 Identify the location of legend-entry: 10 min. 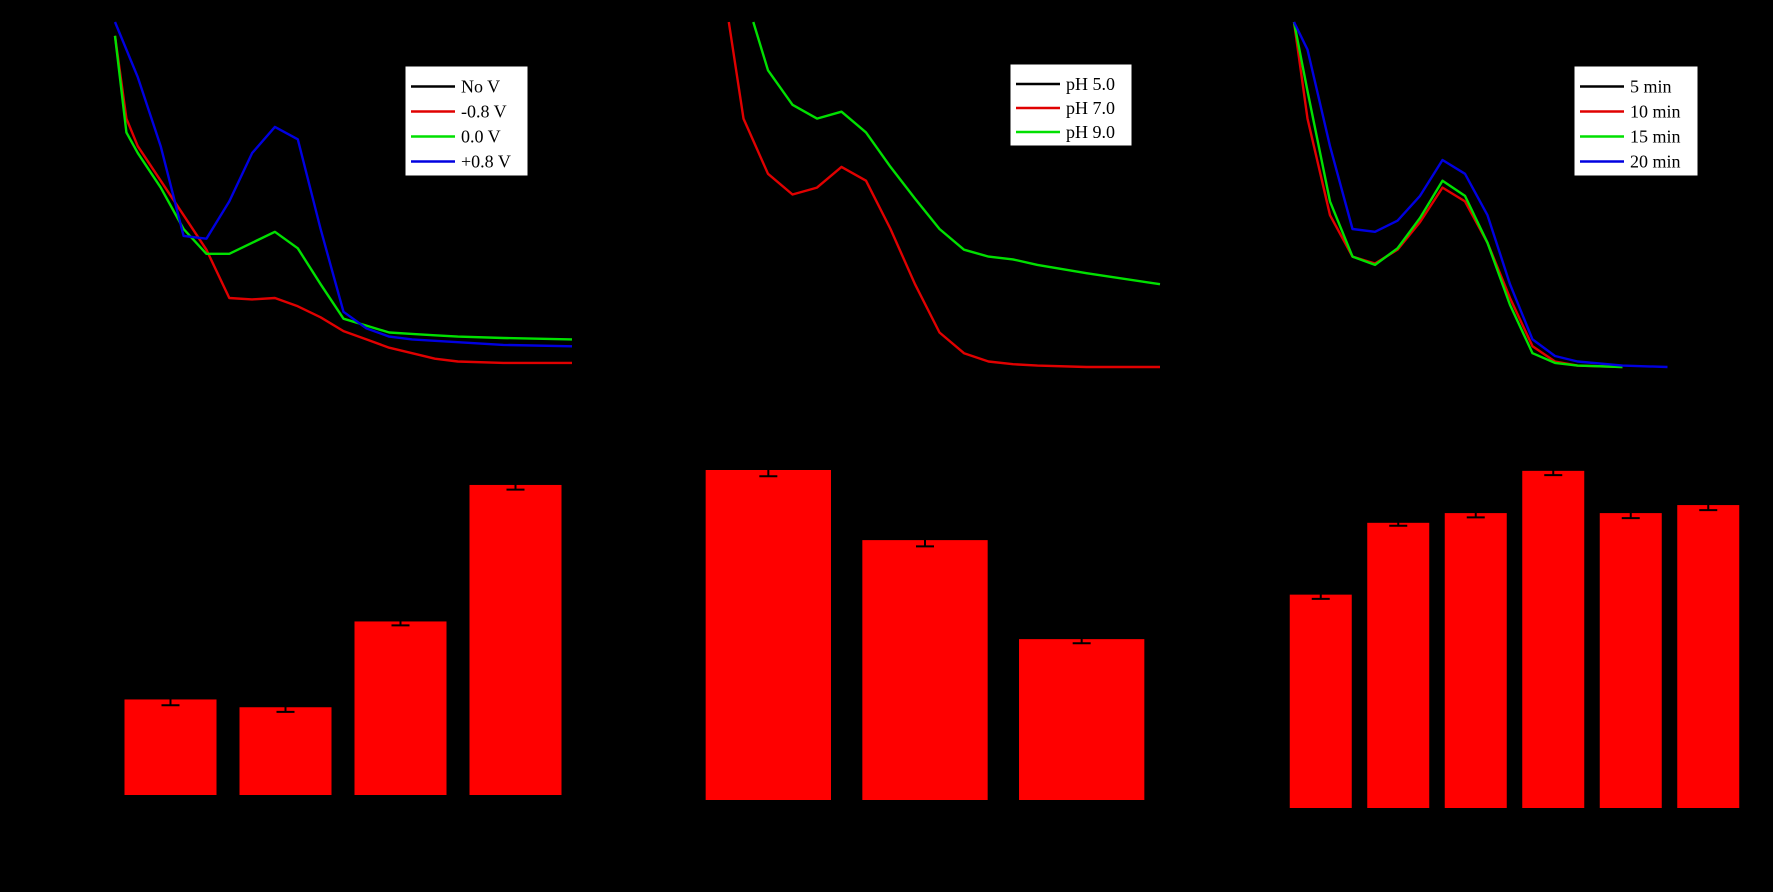
(1655, 112).